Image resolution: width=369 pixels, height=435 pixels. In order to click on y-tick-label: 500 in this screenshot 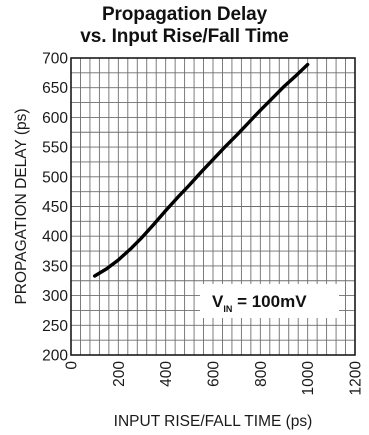, I will do `click(55, 177)`.